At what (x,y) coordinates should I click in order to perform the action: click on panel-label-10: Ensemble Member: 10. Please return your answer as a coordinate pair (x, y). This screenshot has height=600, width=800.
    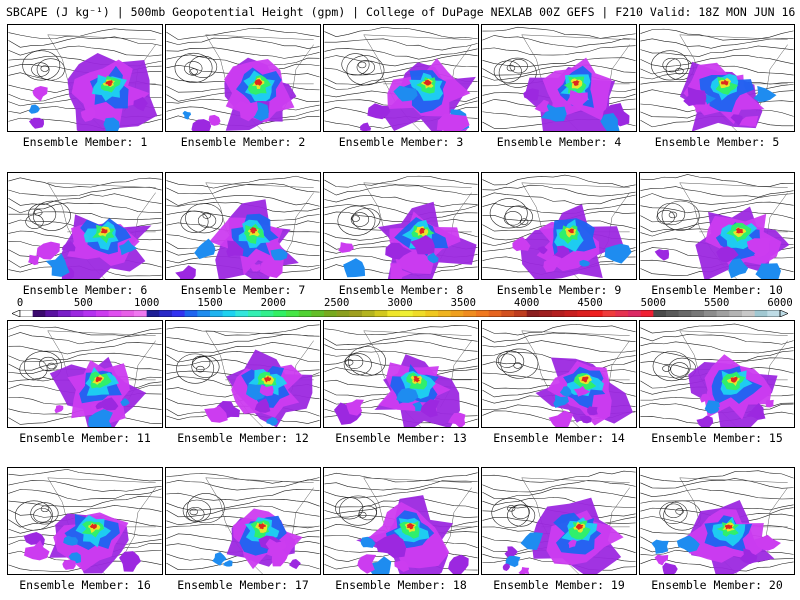
    Looking at the image, I should click on (717, 290).